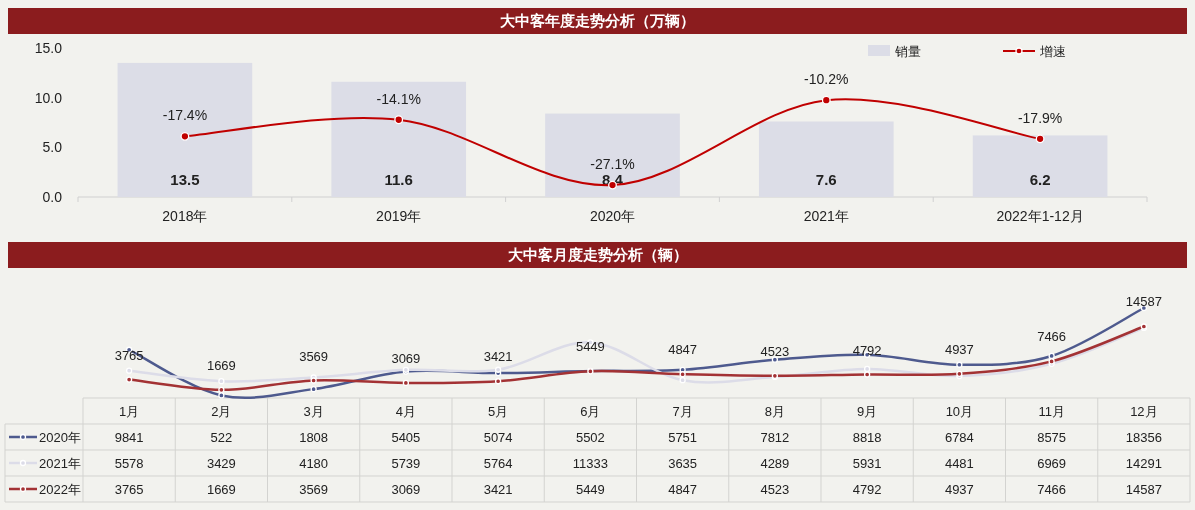  What do you see at coordinates (1143, 463) in the screenshot?
I see `data-label: 14291` at bounding box center [1143, 463].